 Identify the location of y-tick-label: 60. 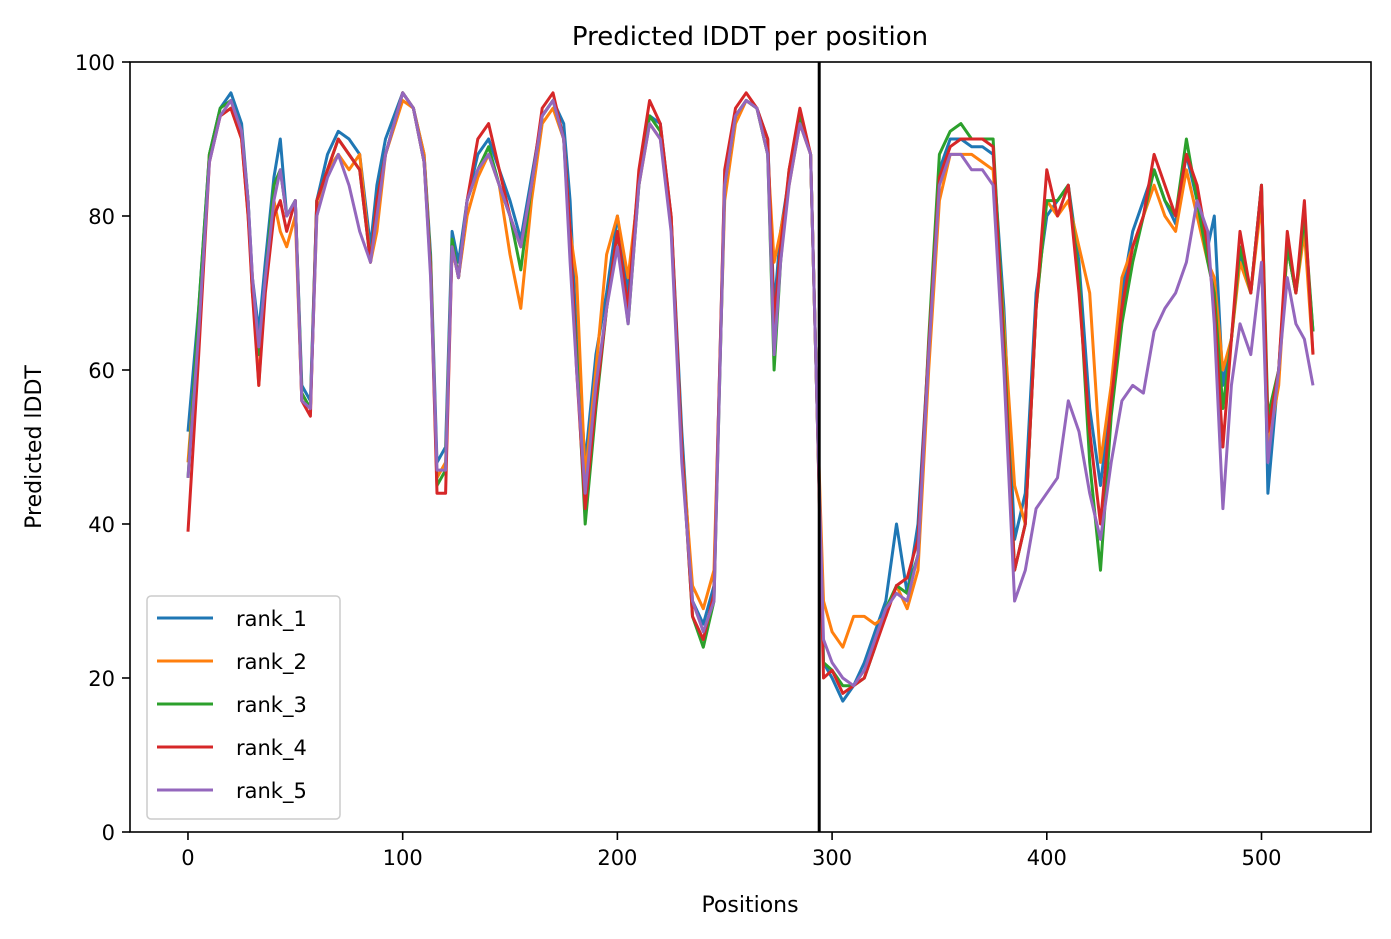
(101, 371).